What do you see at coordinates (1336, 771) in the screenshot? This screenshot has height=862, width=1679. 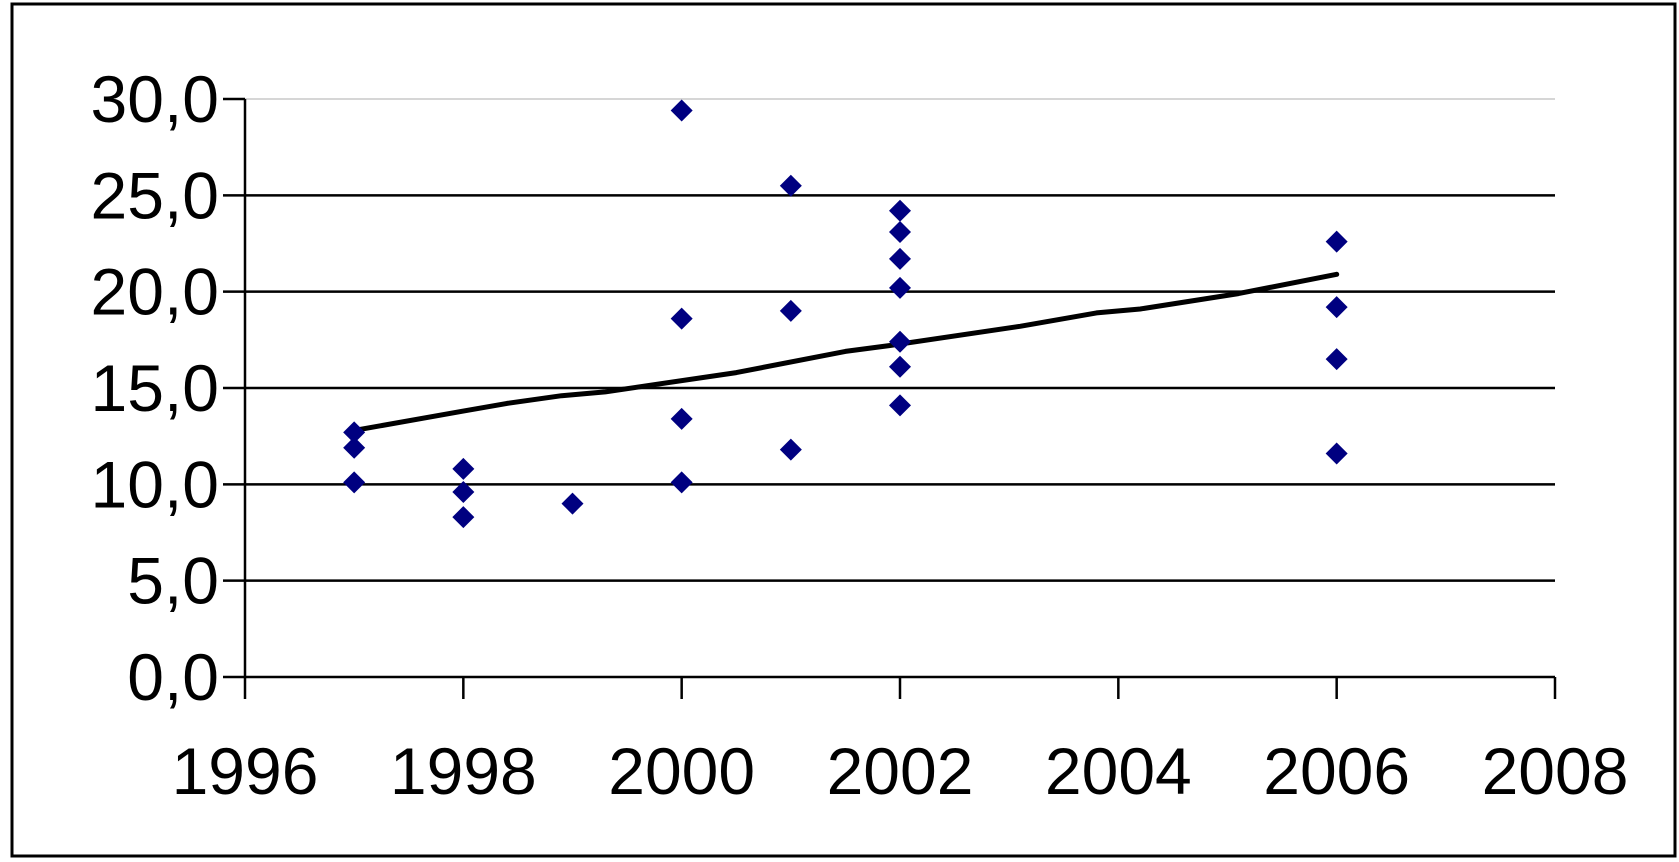 I see `x-tick-label: 2006` at bounding box center [1336, 771].